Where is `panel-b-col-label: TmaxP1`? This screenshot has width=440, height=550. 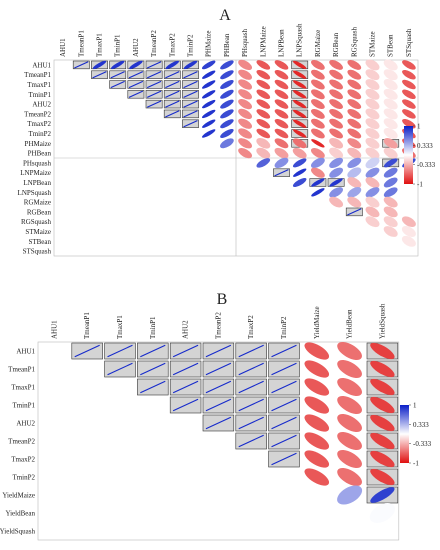 panel-b-col-label: TmaxP1 is located at coordinates (120, 327).